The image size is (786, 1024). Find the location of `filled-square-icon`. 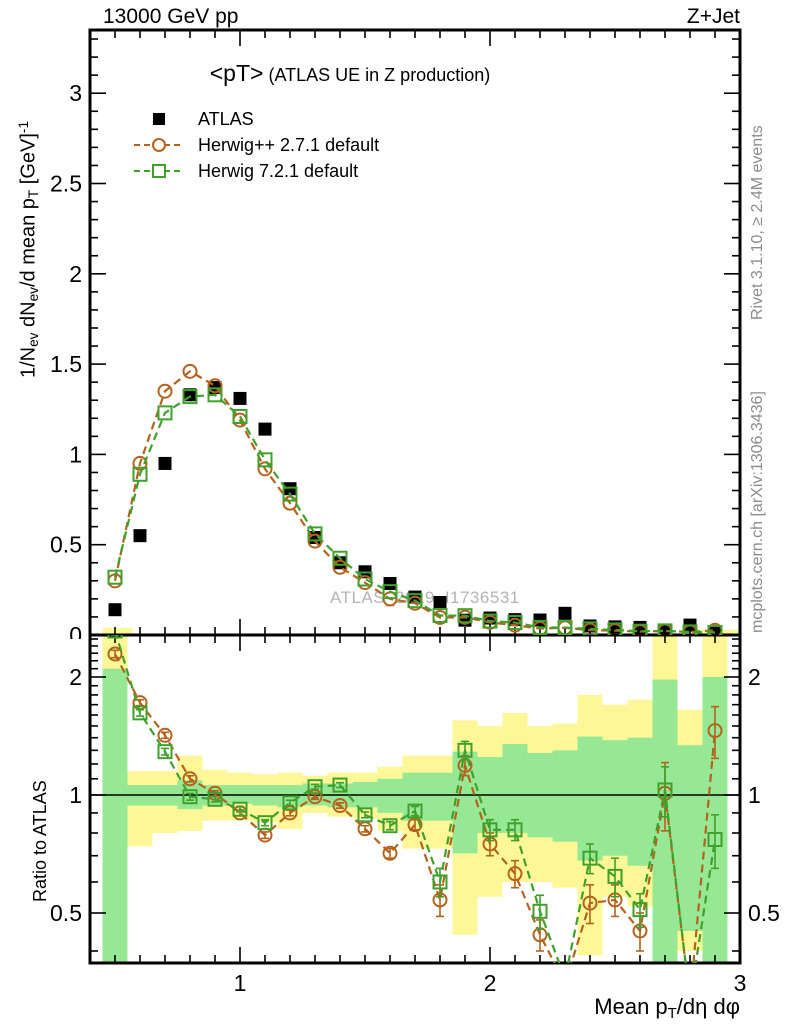

filled-square-icon is located at coordinates (159, 119).